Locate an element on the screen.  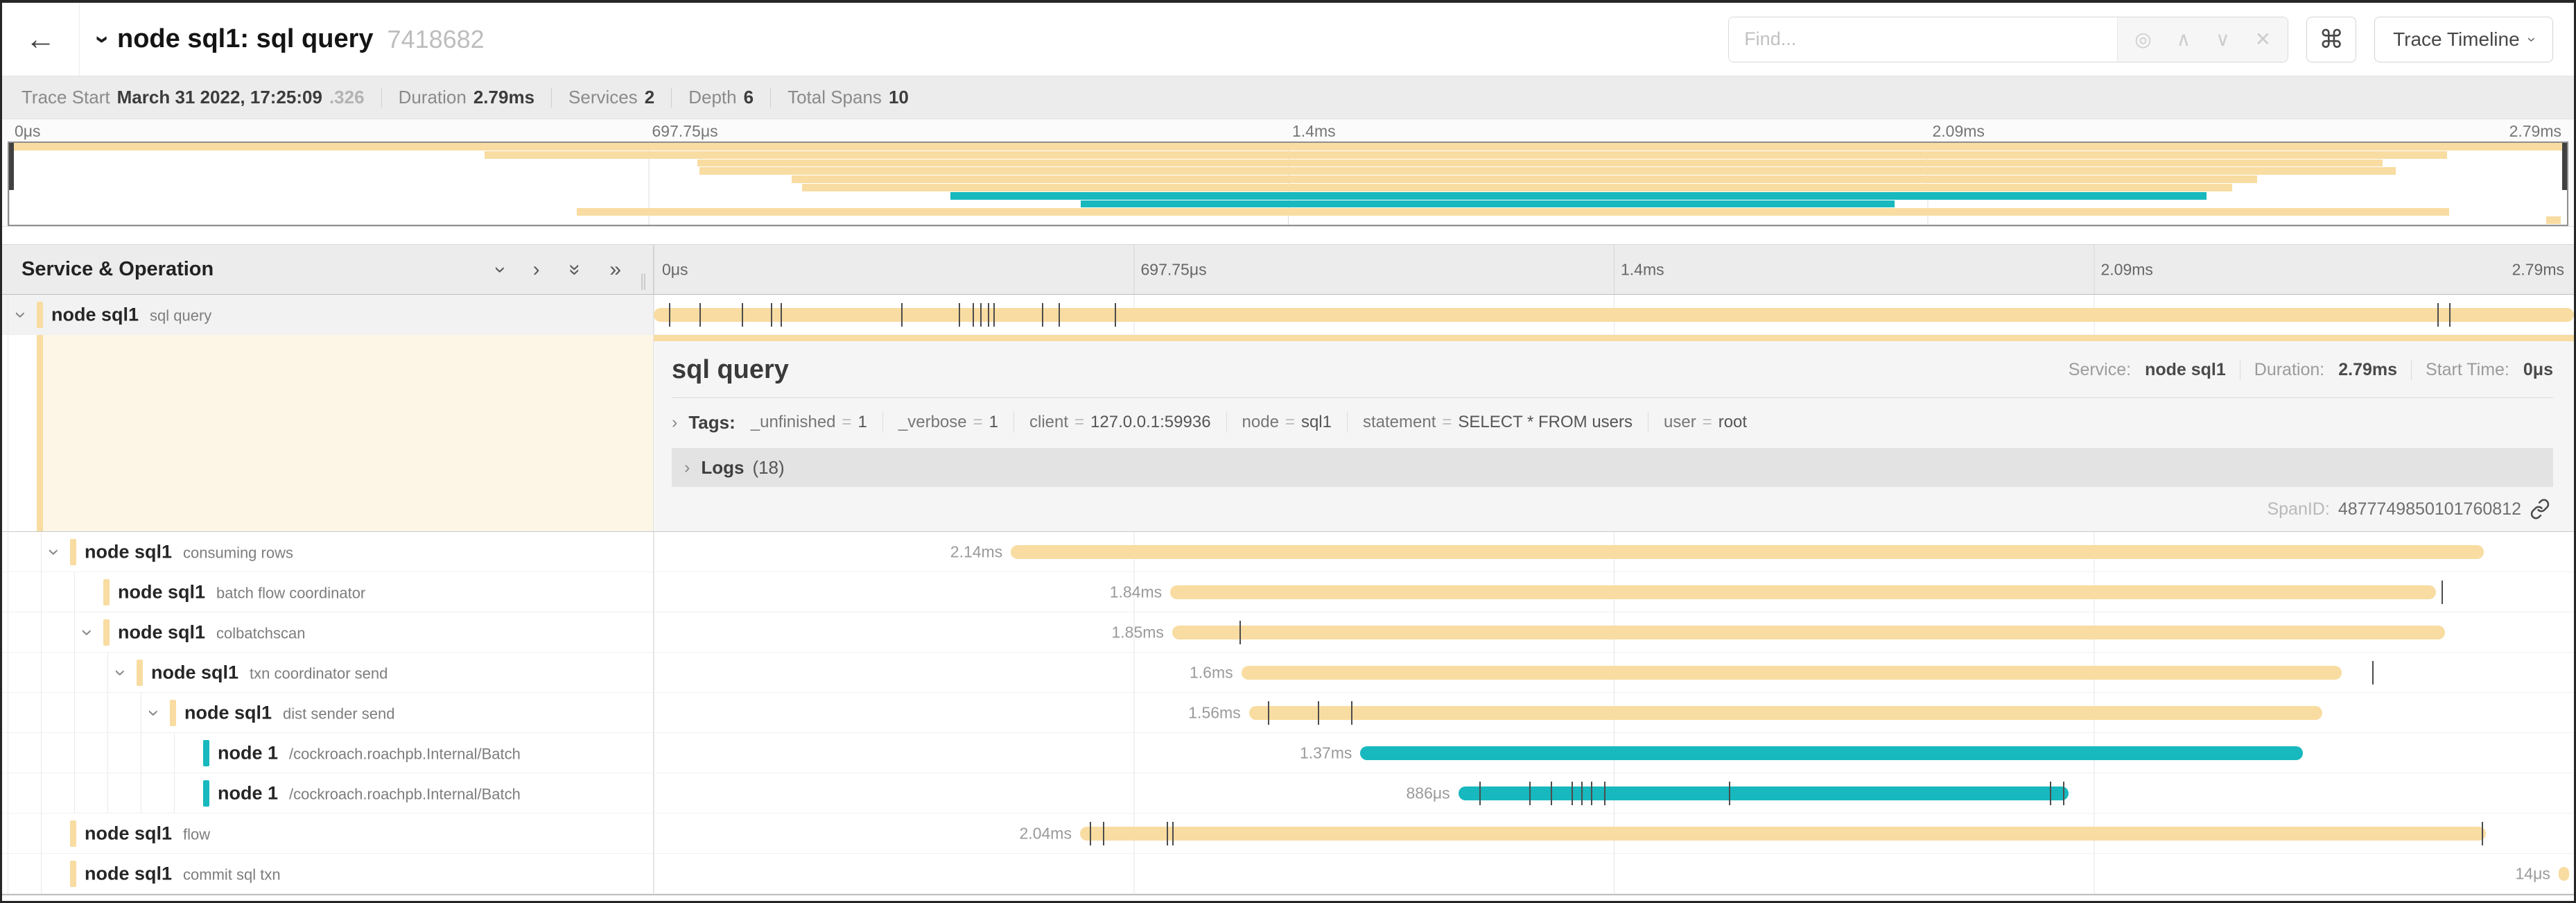
span-timeline-cell: 1.56ms is located at coordinates (1614, 712).